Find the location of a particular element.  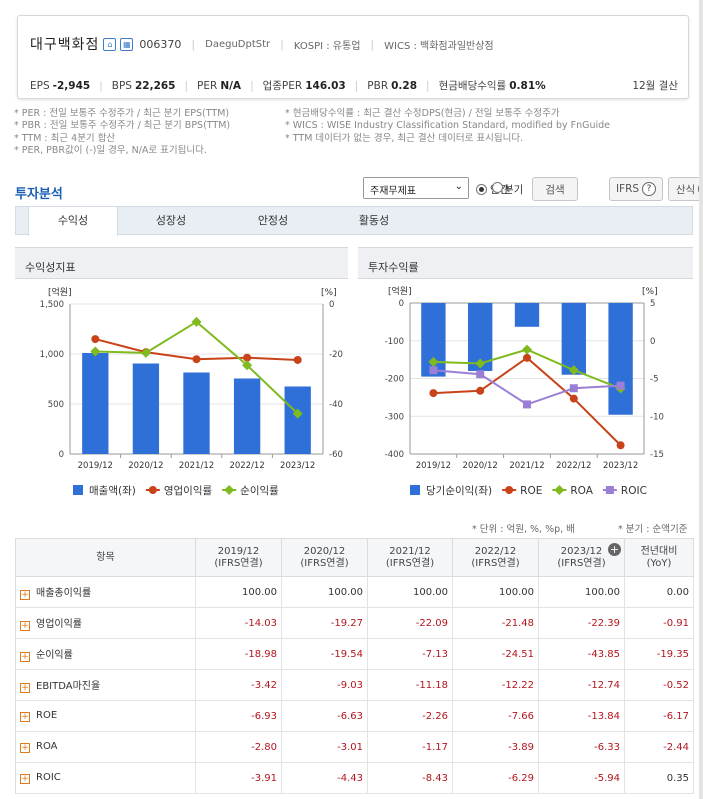

pbr-value: 0.28 is located at coordinates (404, 85).